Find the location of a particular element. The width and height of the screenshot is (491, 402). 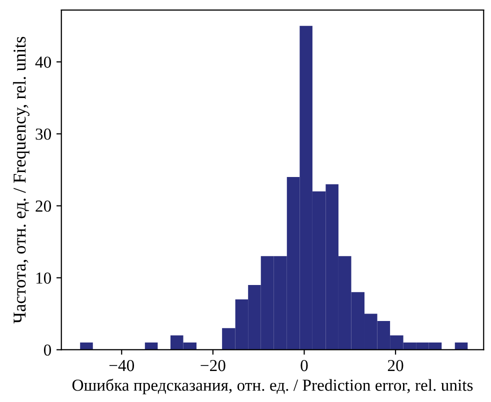

x-tick-label: −20 is located at coordinates (213, 366).